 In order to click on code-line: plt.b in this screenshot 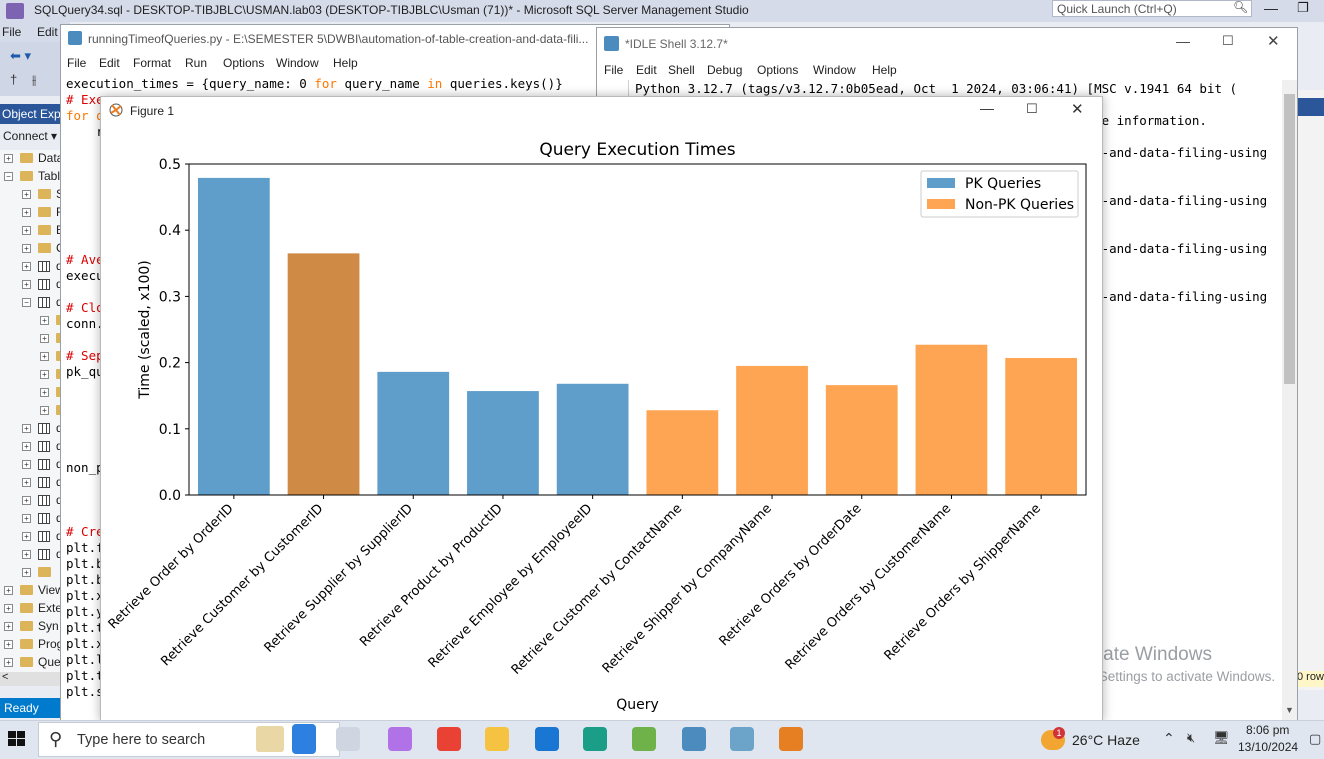, I will do `click(85, 579)`.